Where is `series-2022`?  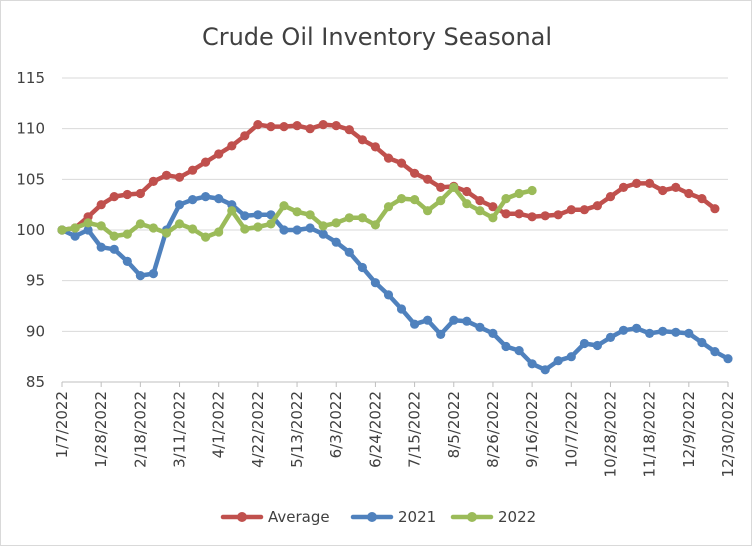 series-2022 is located at coordinates (297, 212).